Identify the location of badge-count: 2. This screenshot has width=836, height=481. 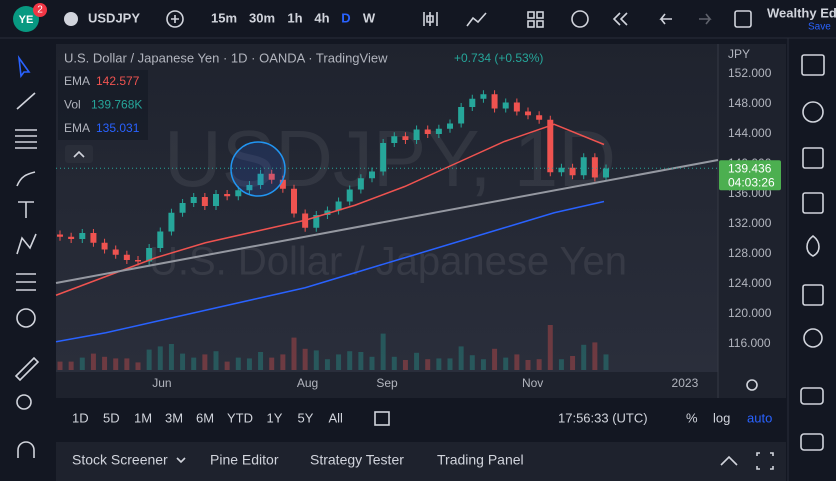
(40, 10).